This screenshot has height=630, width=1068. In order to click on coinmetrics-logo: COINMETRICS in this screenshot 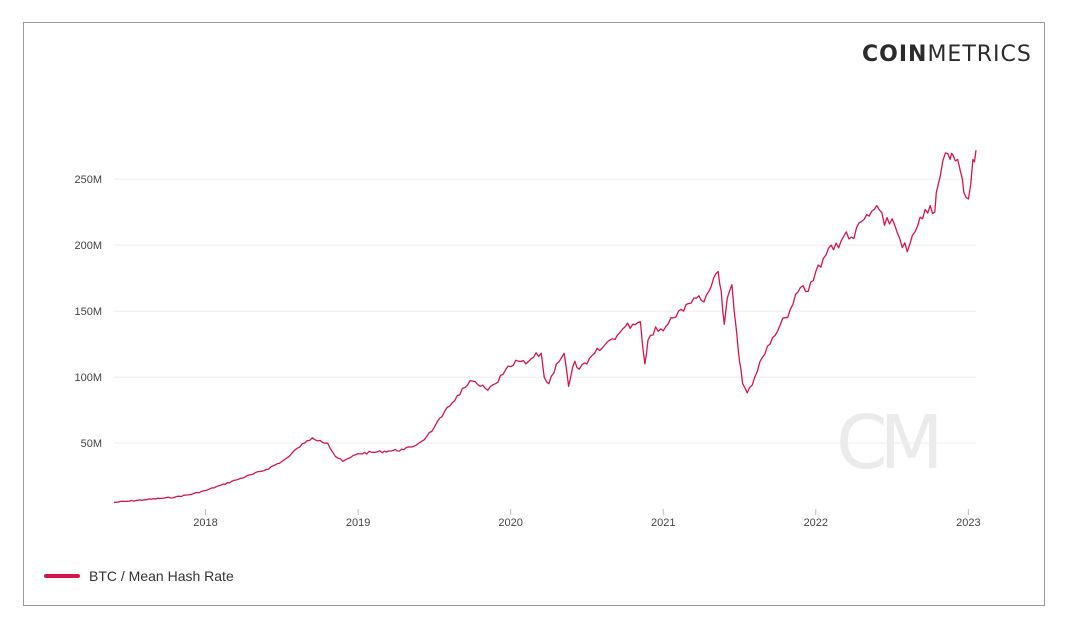, I will do `click(947, 54)`.